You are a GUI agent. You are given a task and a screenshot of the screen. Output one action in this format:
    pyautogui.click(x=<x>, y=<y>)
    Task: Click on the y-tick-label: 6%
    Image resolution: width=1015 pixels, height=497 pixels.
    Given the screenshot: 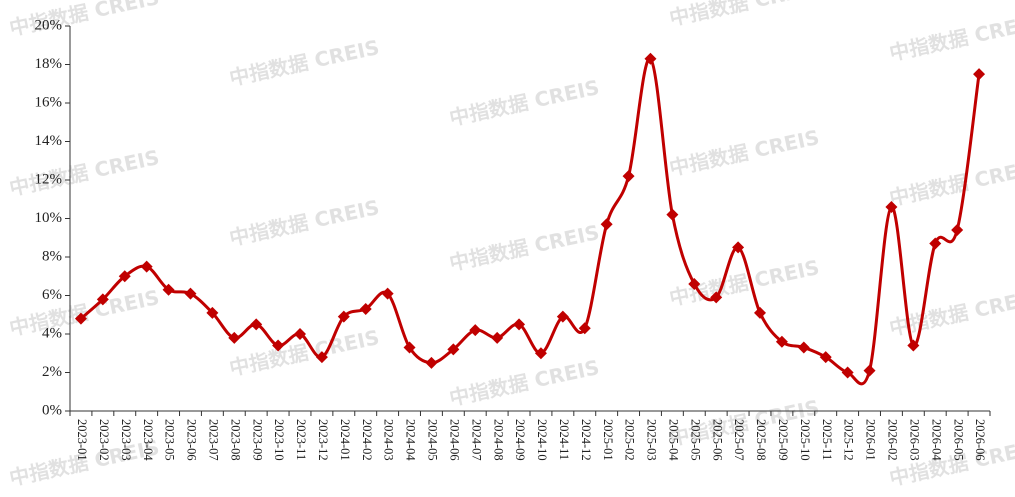 What is the action you would take?
    pyautogui.click(x=52, y=295)
    